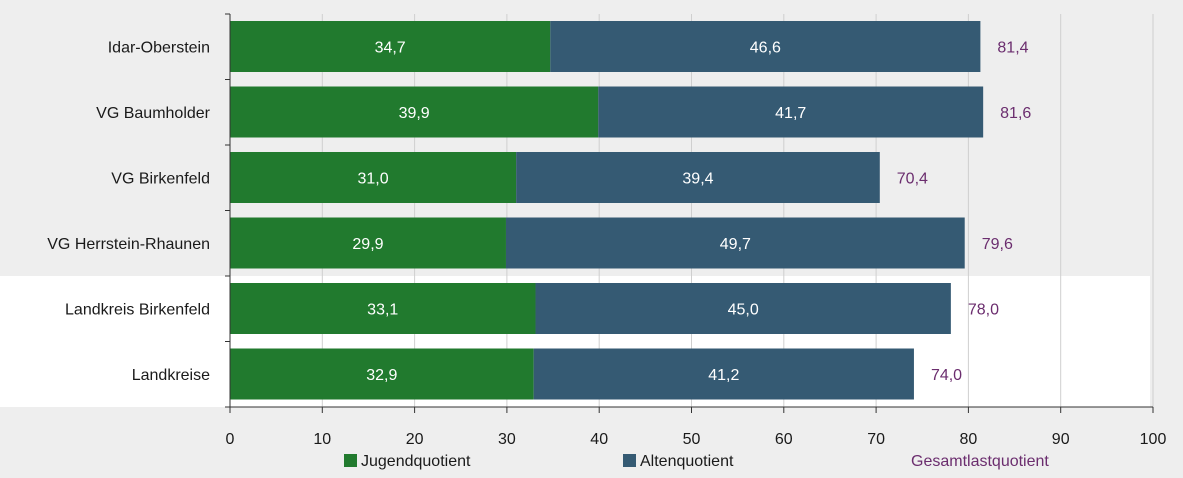 The width and height of the screenshot is (1183, 478). I want to click on total-label: 70,4, so click(912, 179).